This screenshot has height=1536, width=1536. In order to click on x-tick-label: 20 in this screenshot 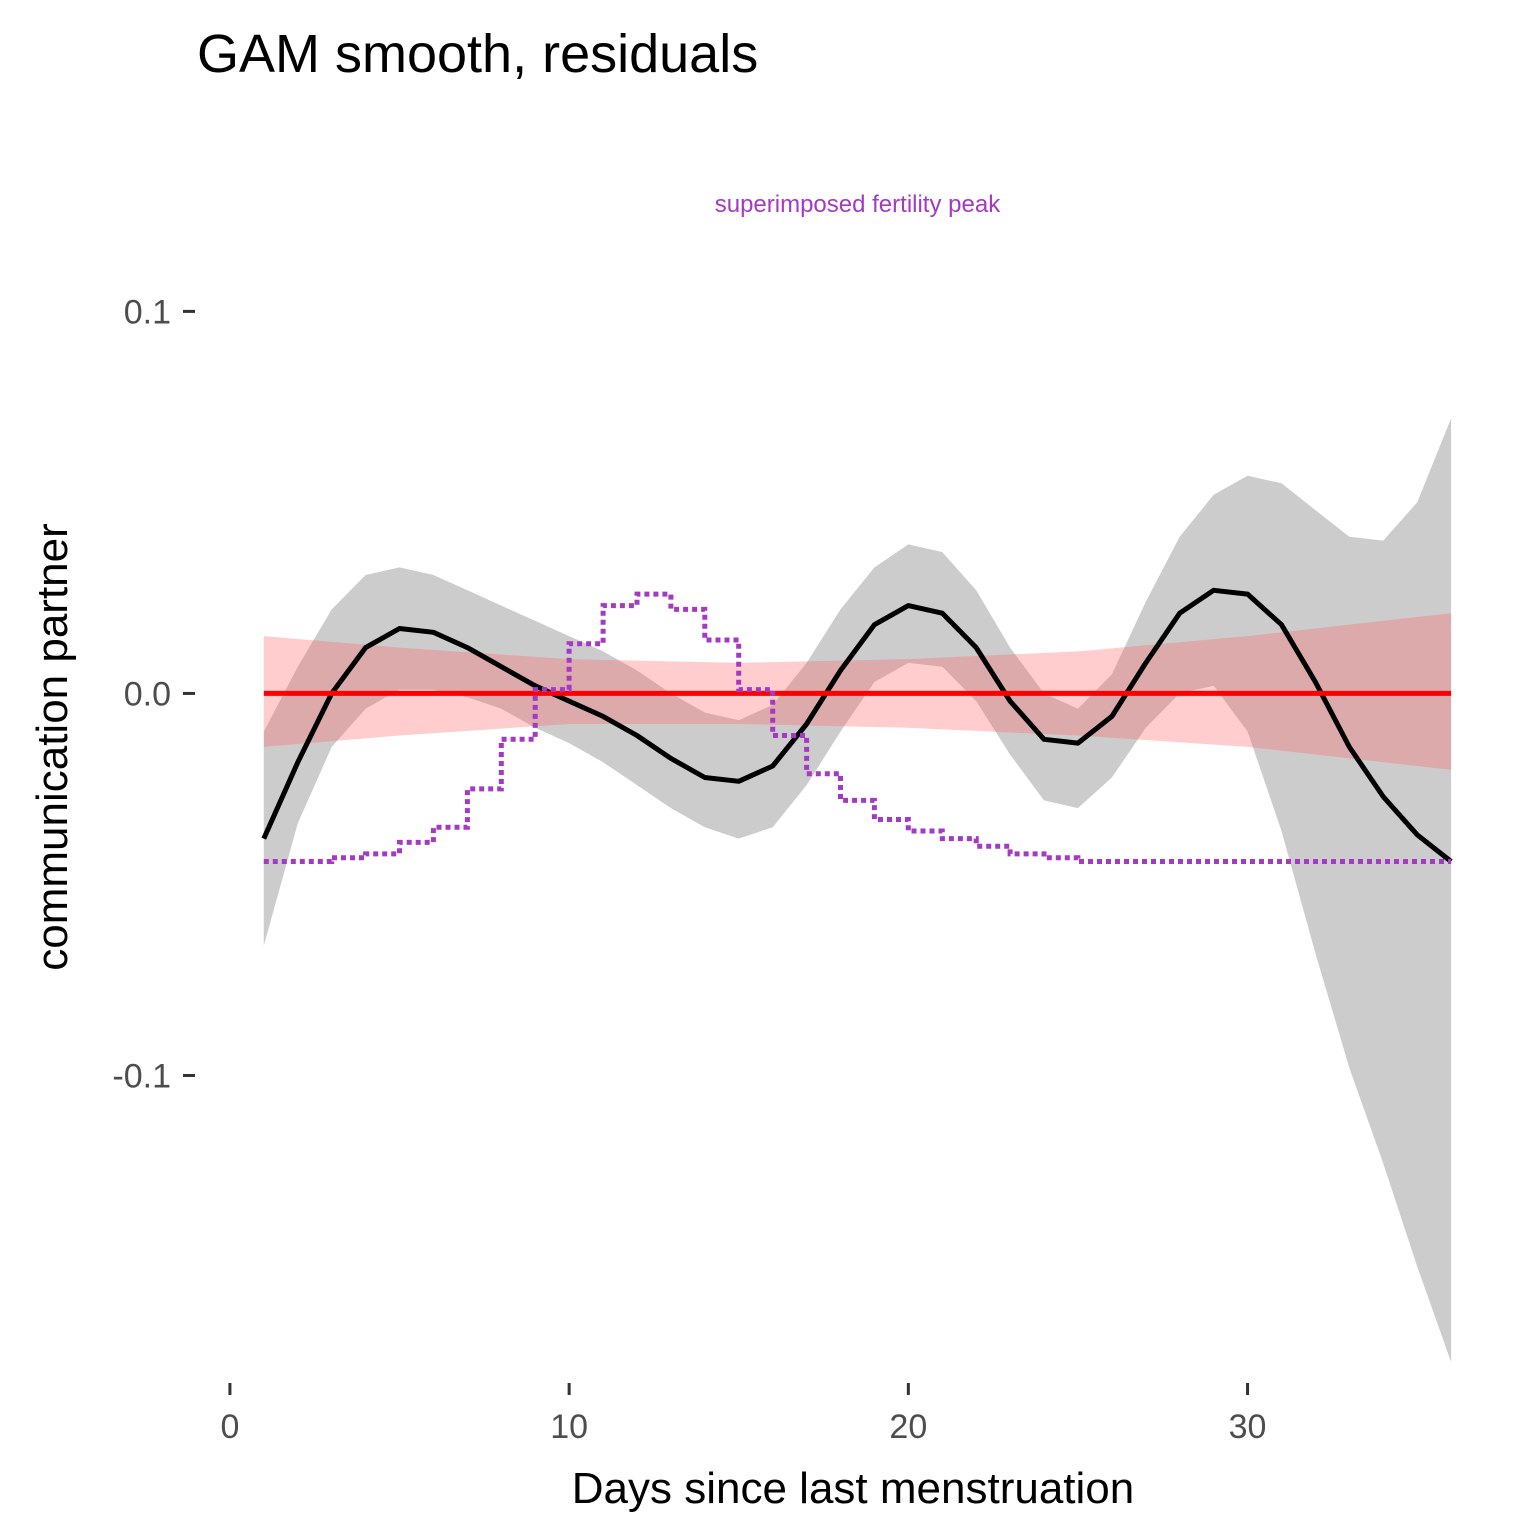, I will do `click(908, 1427)`.